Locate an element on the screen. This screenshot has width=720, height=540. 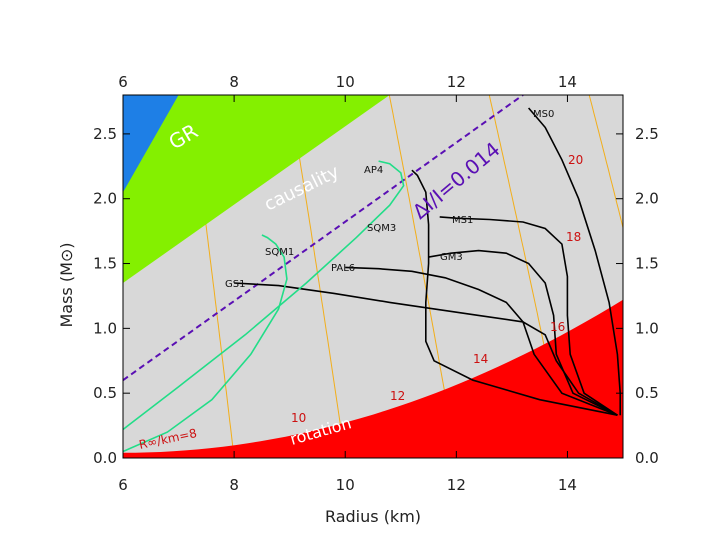
y-tick-label-right-2.5: 2.5 is located at coordinates (647, 134).